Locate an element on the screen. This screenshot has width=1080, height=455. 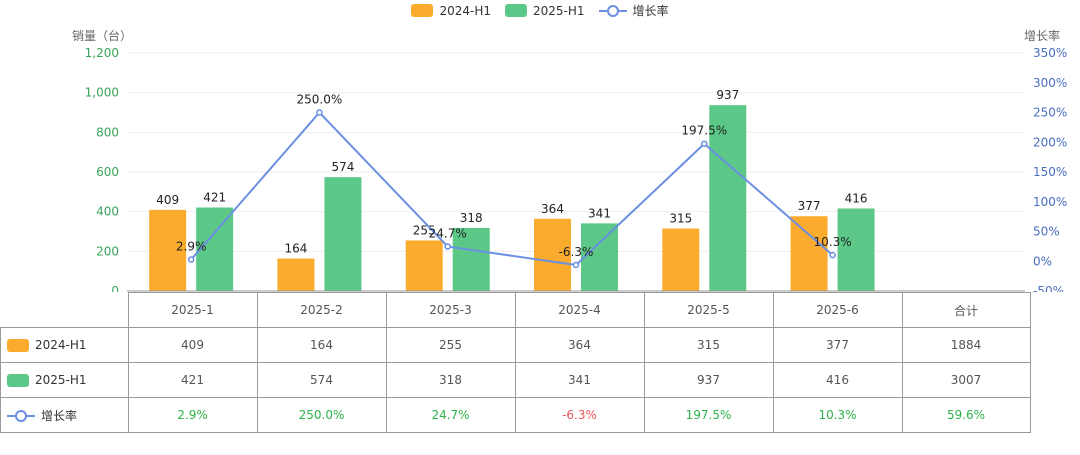
table-header-cell: 2025-6 is located at coordinates (837, 310).